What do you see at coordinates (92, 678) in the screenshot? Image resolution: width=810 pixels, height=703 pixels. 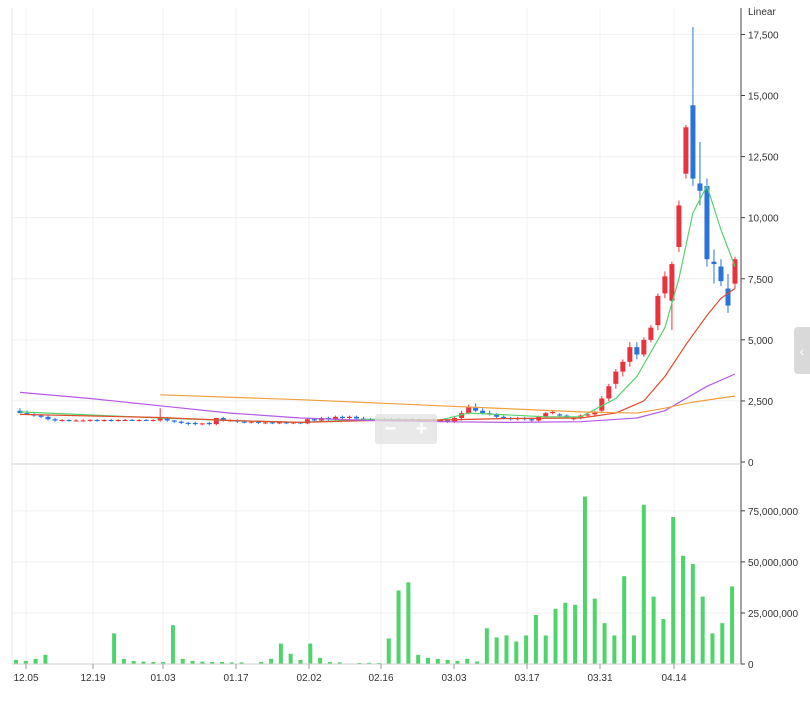 I see `date-tick-label: 12.19` at bounding box center [92, 678].